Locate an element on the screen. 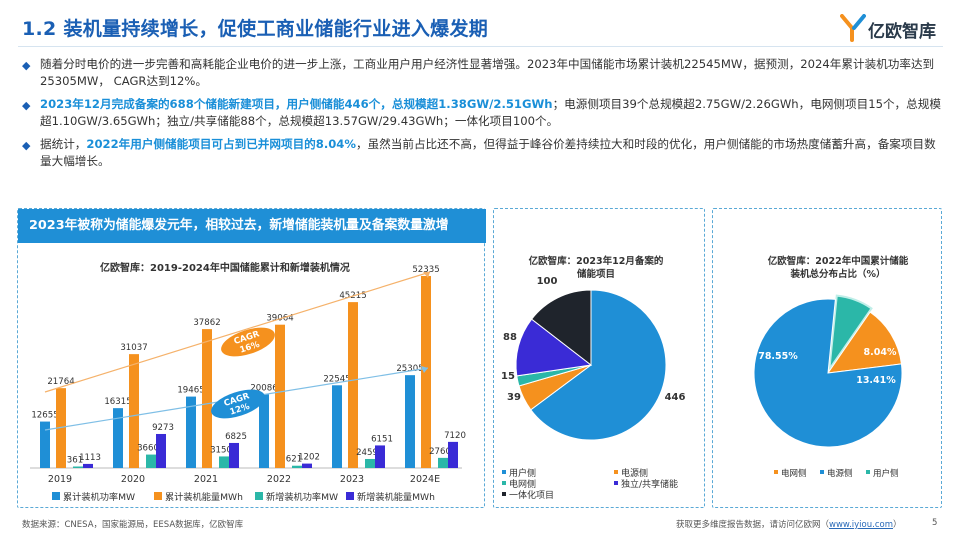 This screenshot has height=540, width=960. brand-logo: 亿欧智库 is located at coordinates (892, 29).